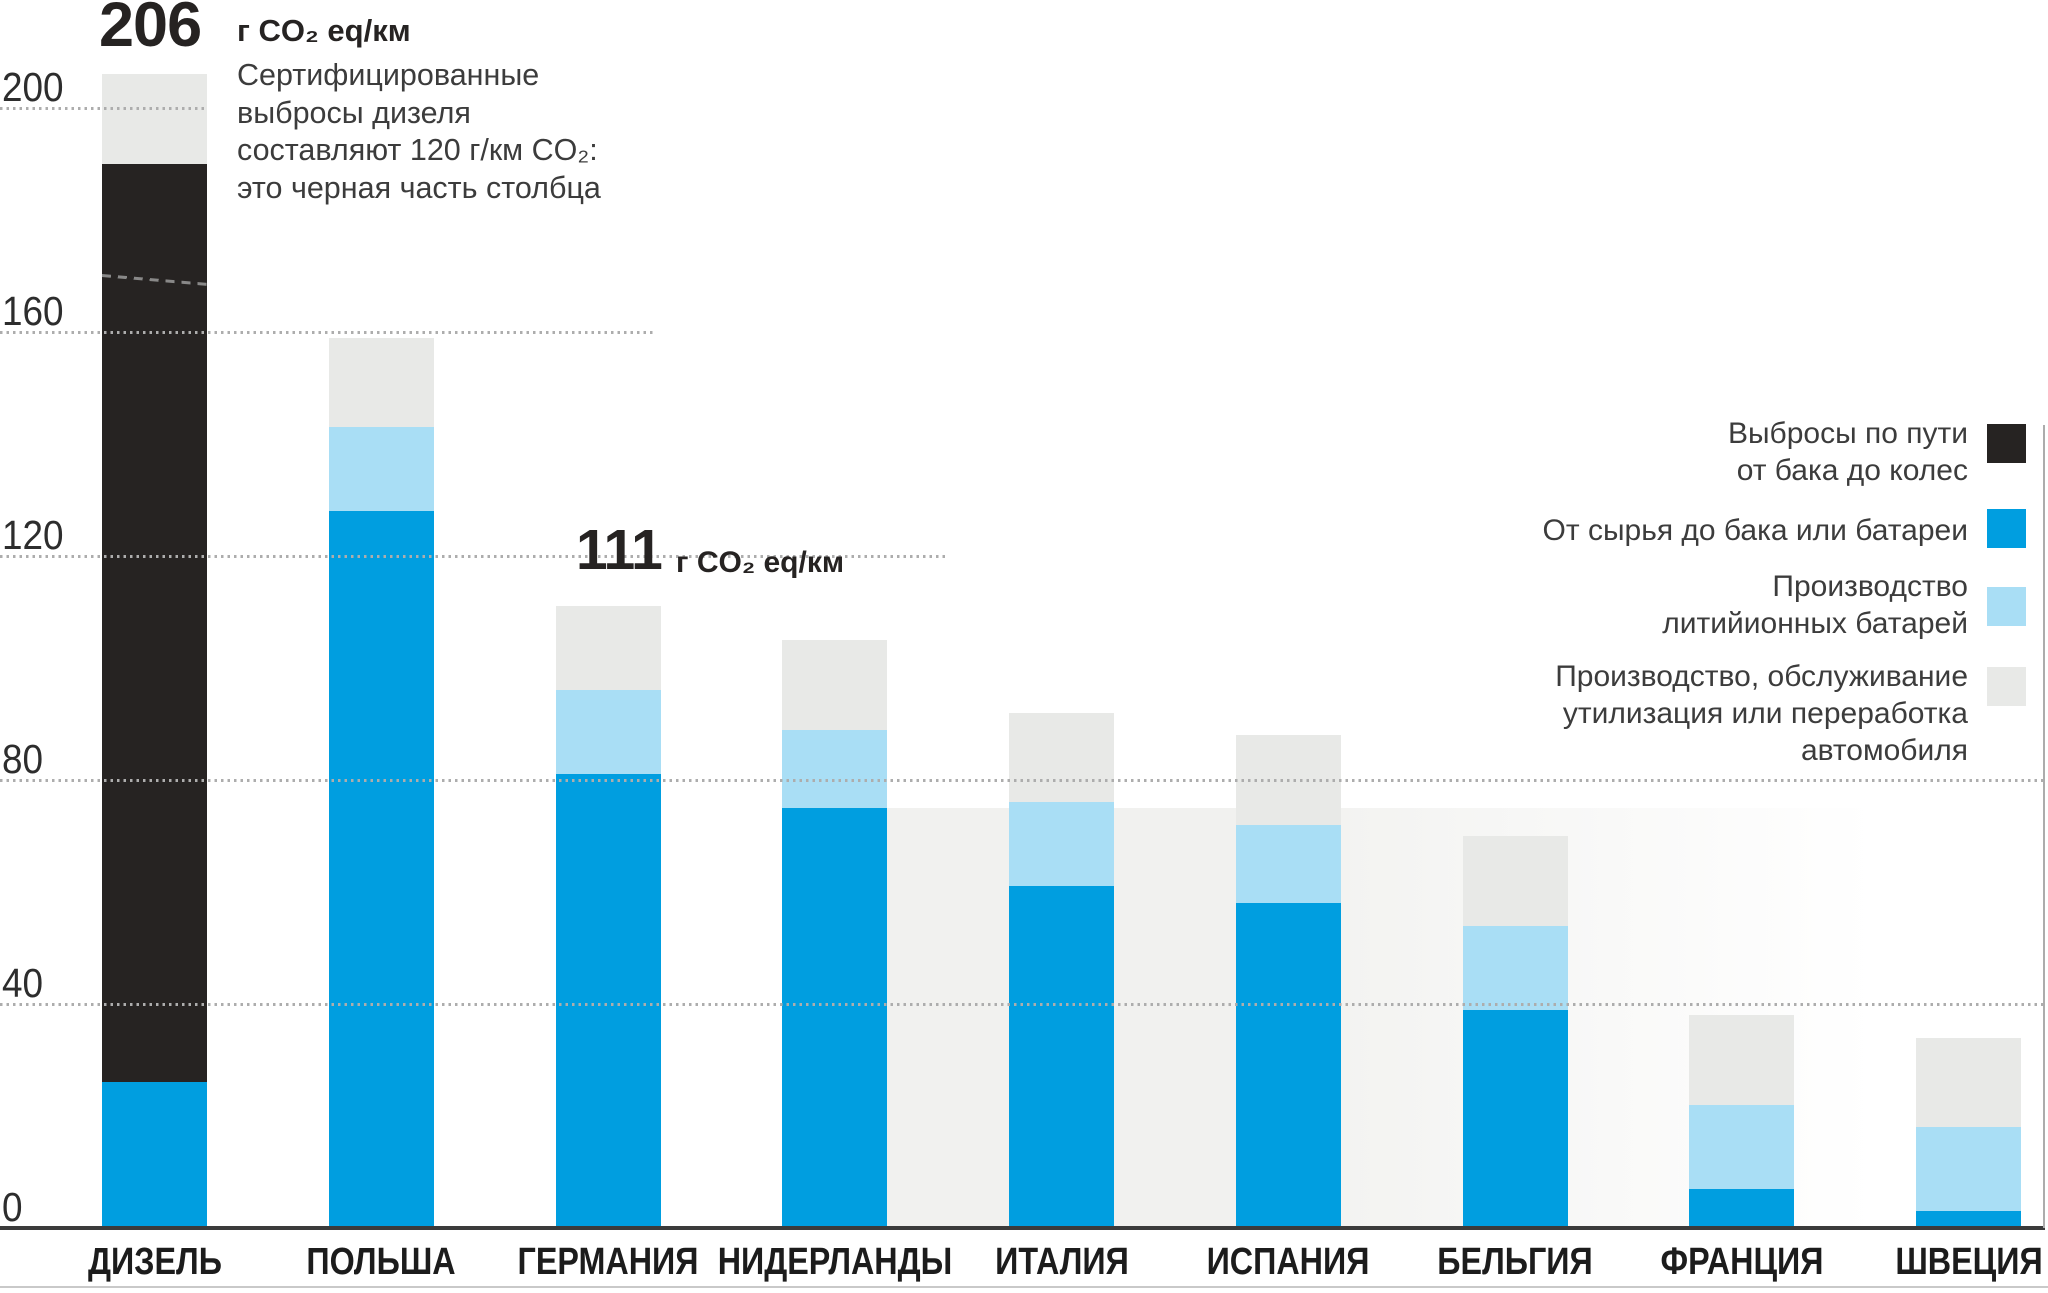 The width and height of the screenshot is (2048, 1293). I want to click on y-tick-label-0: 0, so click(12, 1207).